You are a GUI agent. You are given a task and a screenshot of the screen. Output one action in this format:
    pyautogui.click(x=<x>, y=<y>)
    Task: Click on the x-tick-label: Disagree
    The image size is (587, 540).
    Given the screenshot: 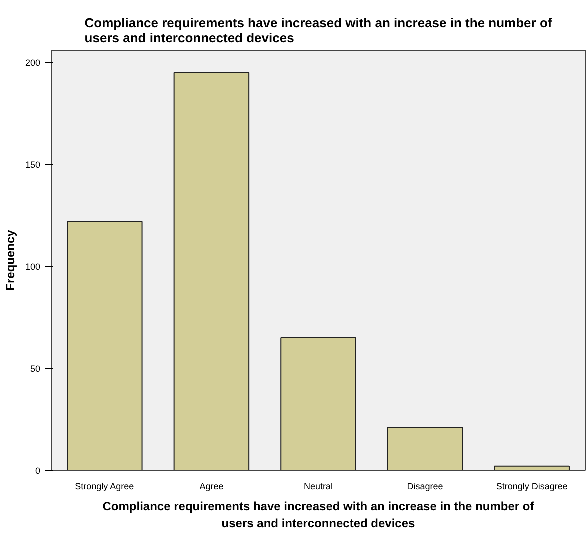 What is the action you would take?
    pyautogui.click(x=425, y=487)
    